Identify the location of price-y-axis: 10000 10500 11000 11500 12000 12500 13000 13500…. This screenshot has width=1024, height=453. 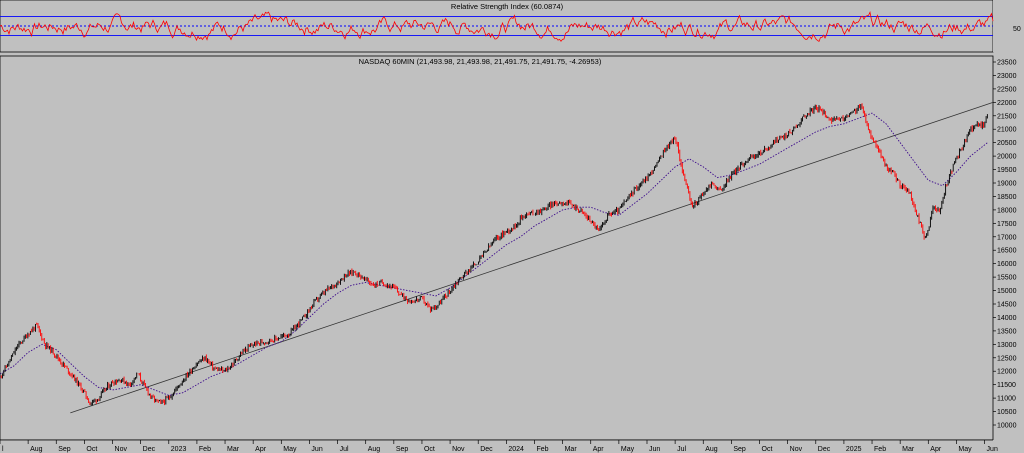
(1005, 245).